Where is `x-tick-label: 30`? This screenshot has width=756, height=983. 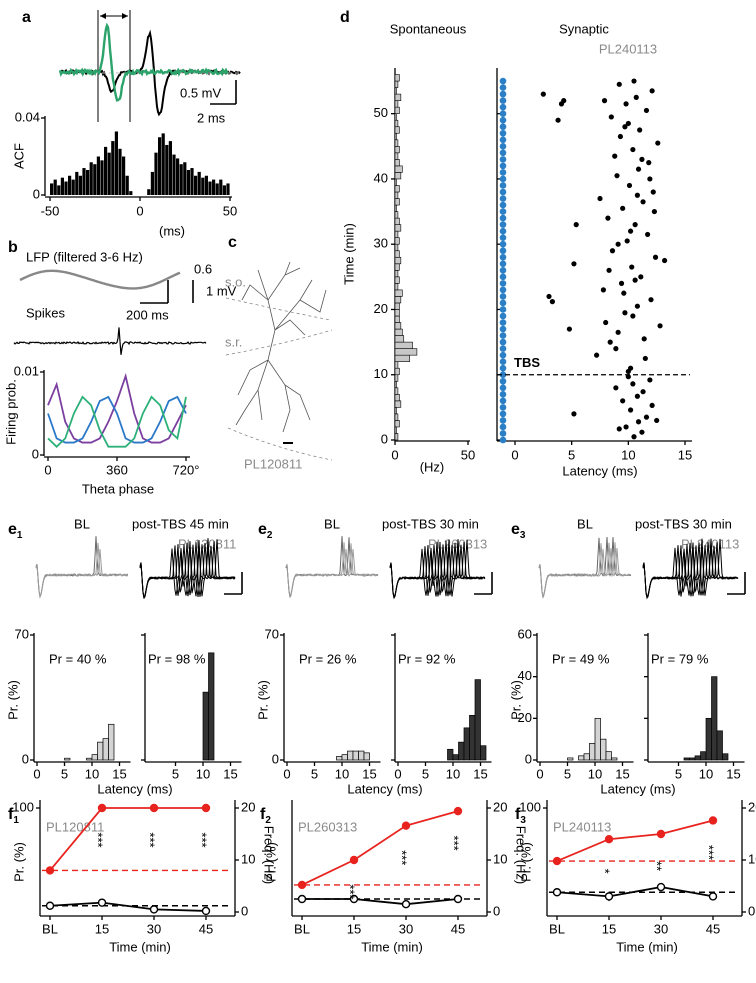 x-tick-label: 30 is located at coordinates (154, 928).